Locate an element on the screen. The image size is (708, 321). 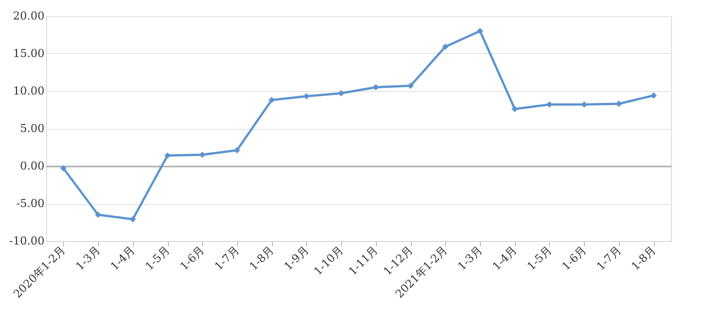
y-tick-label: 5.00 is located at coordinates (32, 128).